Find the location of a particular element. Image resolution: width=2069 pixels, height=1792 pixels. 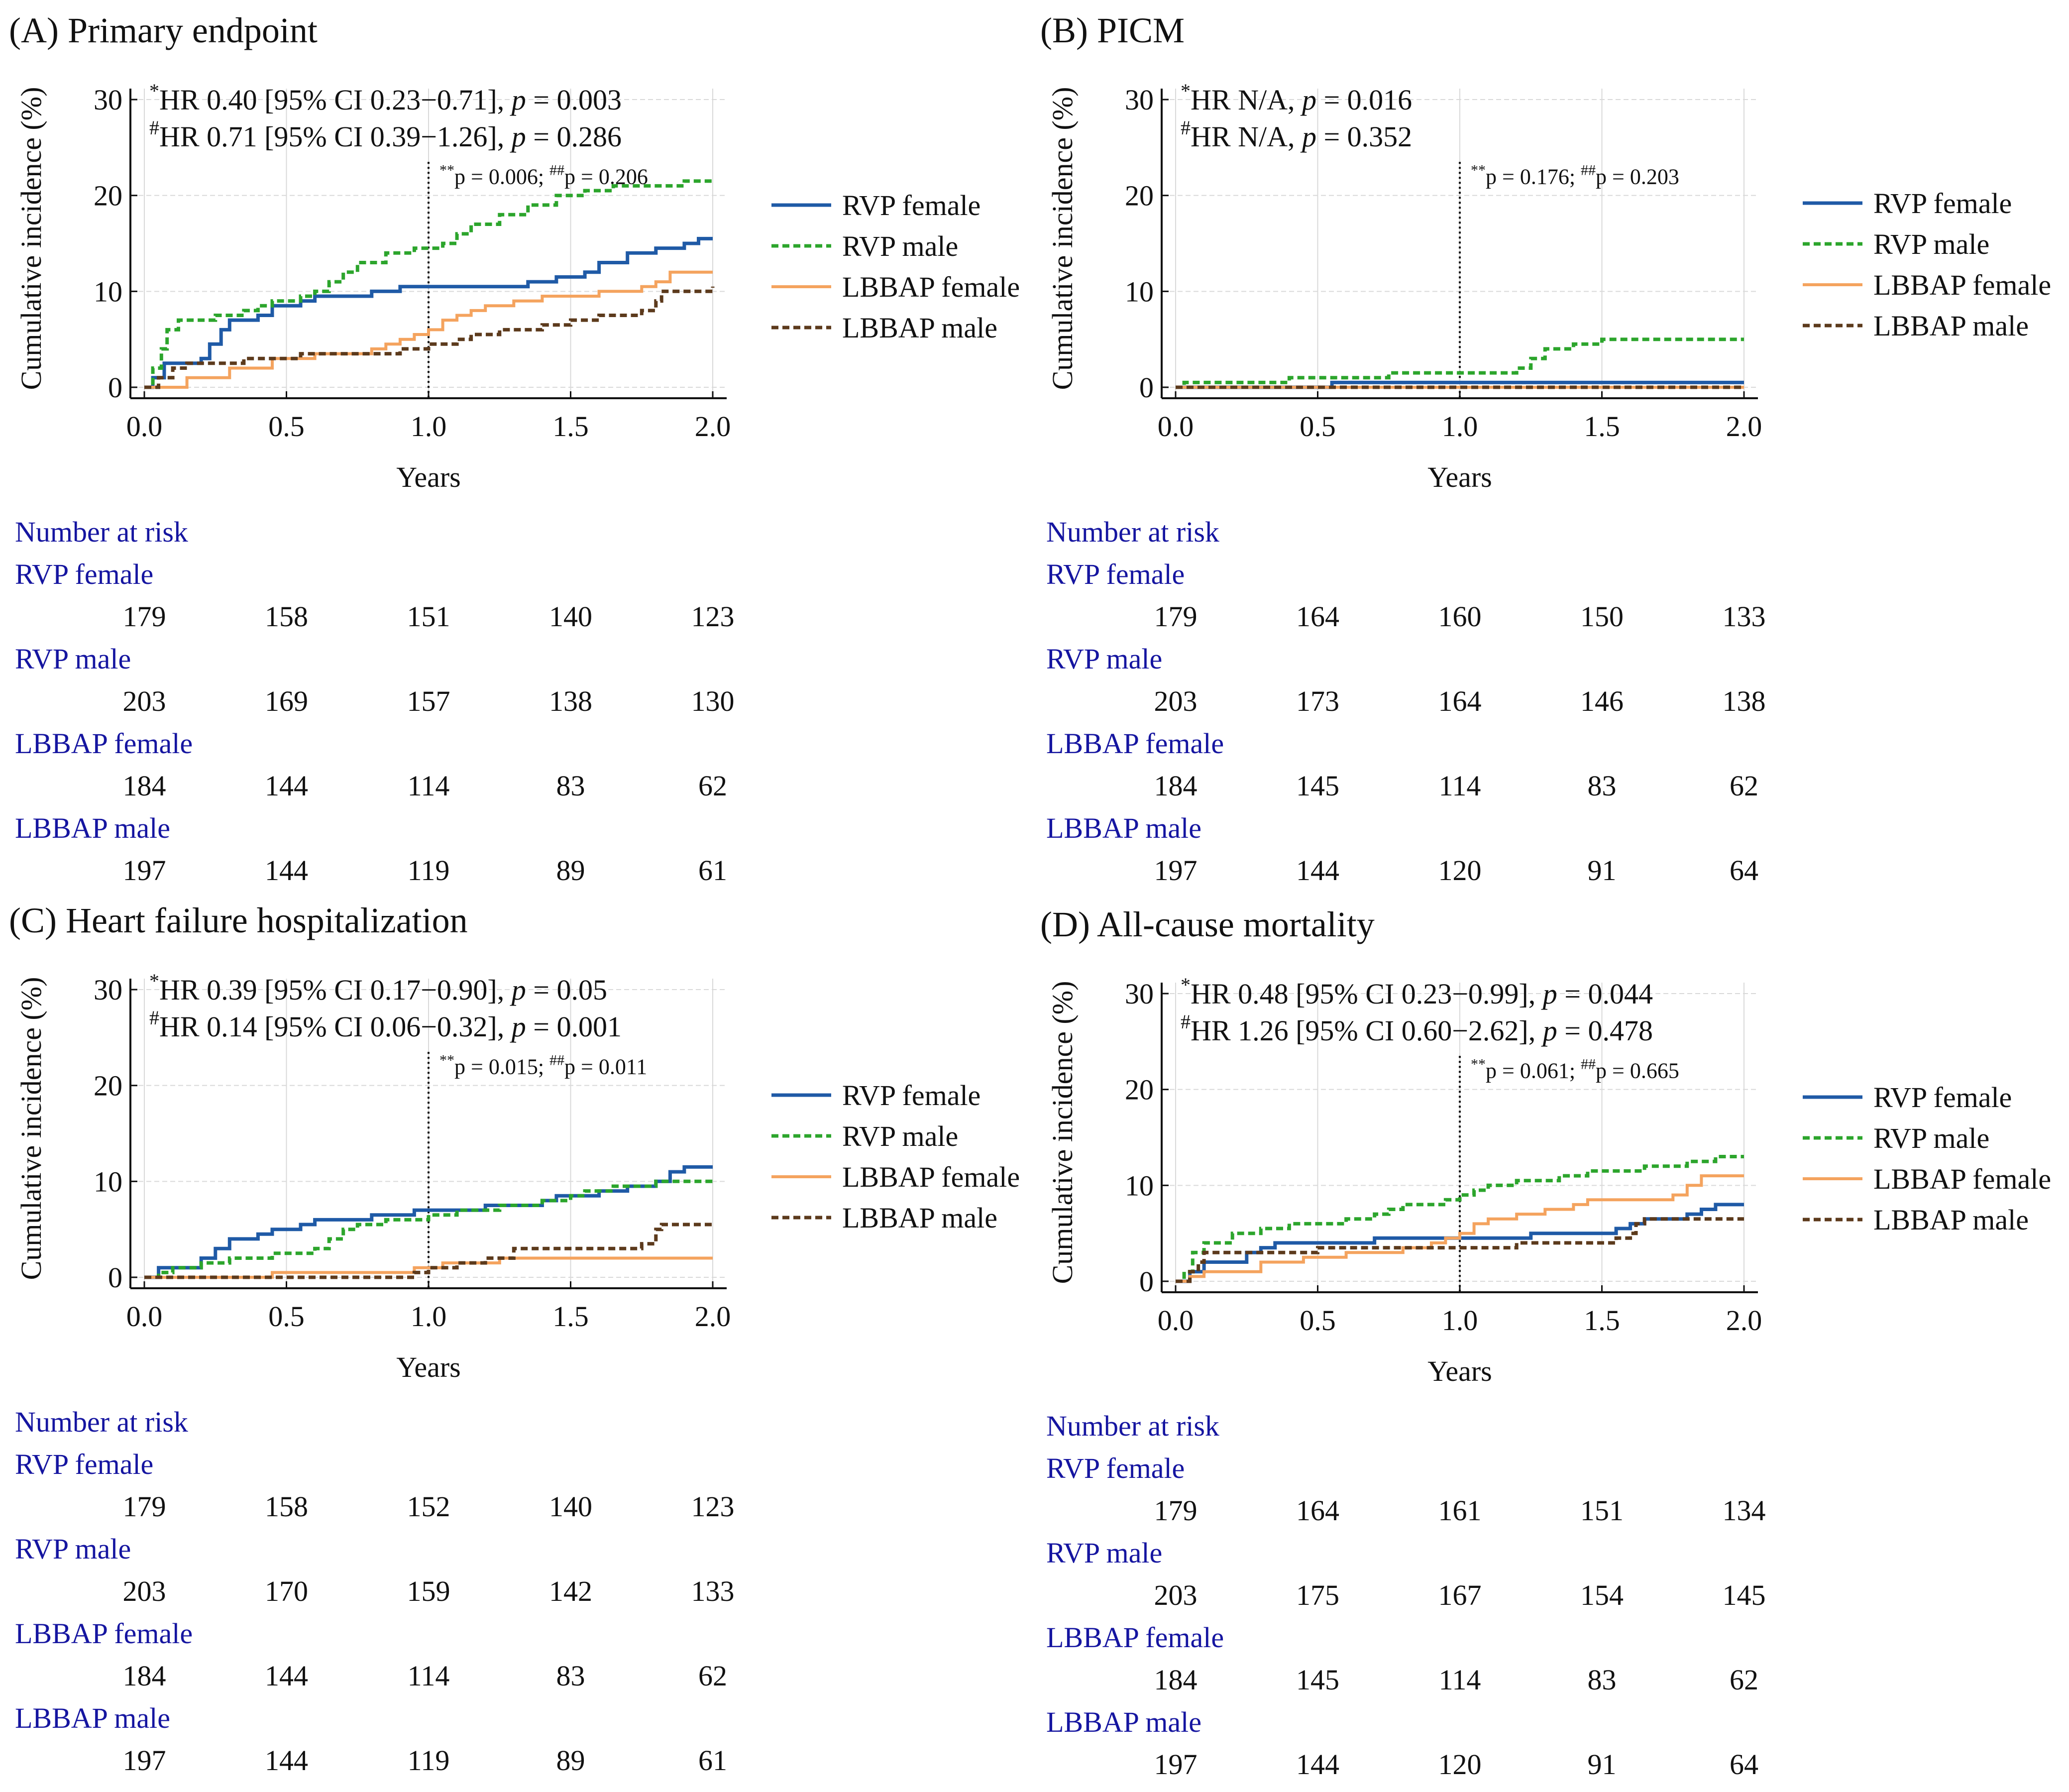

series-line-lbbap-female is located at coordinates (428, 1268).